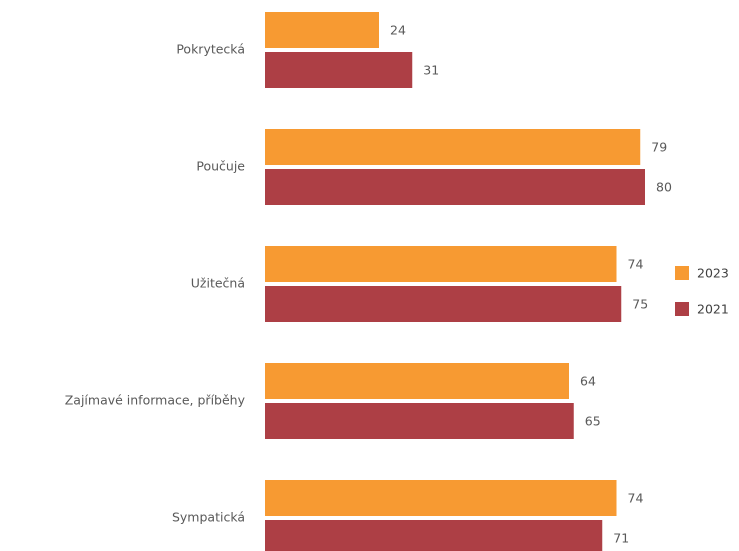 The width and height of the screenshot is (739, 551). What do you see at coordinates (664, 187) in the screenshot?
I see `value-label: 80` at bounding box center [664, 187].